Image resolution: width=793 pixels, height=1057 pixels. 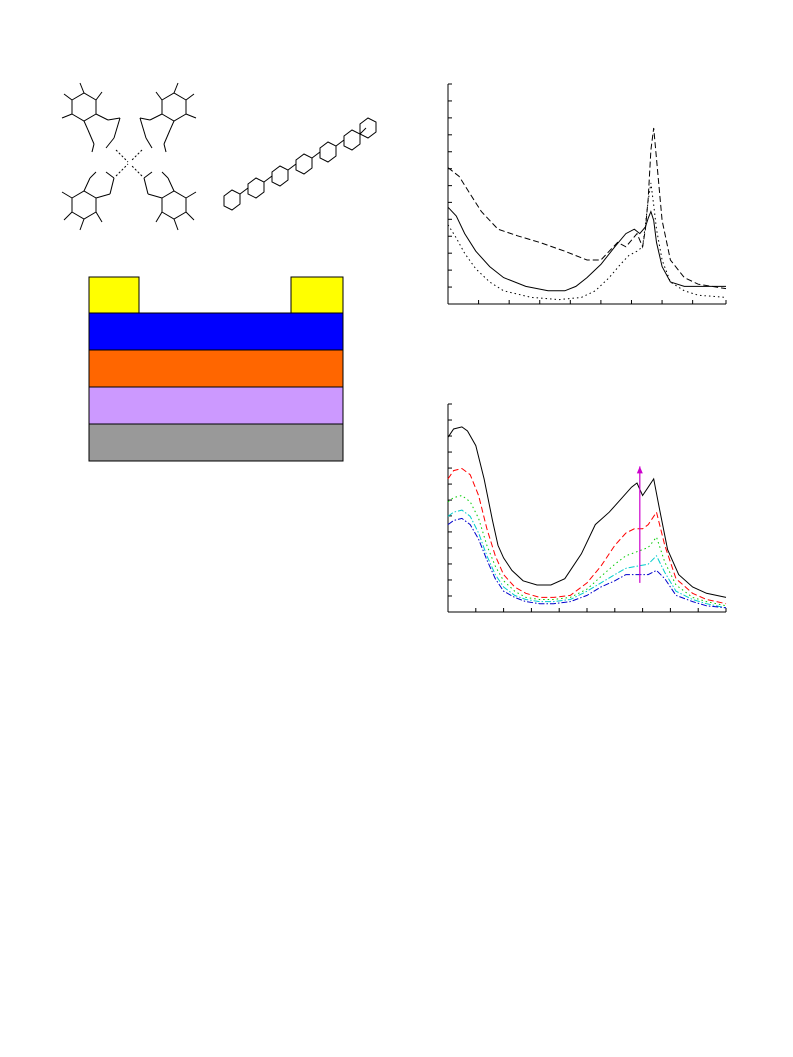 What do you see at coordinates (300, 164) in the screenshot?
I see `sexiphenyl-structure` at bounding box center [300, 164].